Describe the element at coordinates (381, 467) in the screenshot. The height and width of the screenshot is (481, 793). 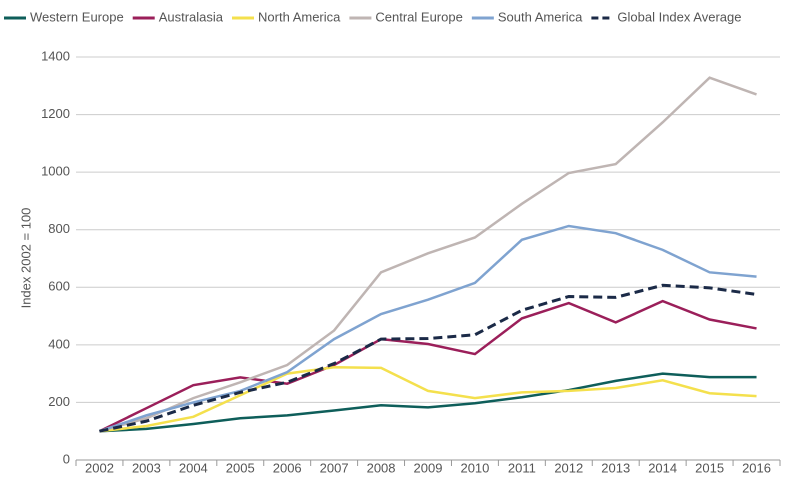
I see `x-tick-label: 2008` at that location.